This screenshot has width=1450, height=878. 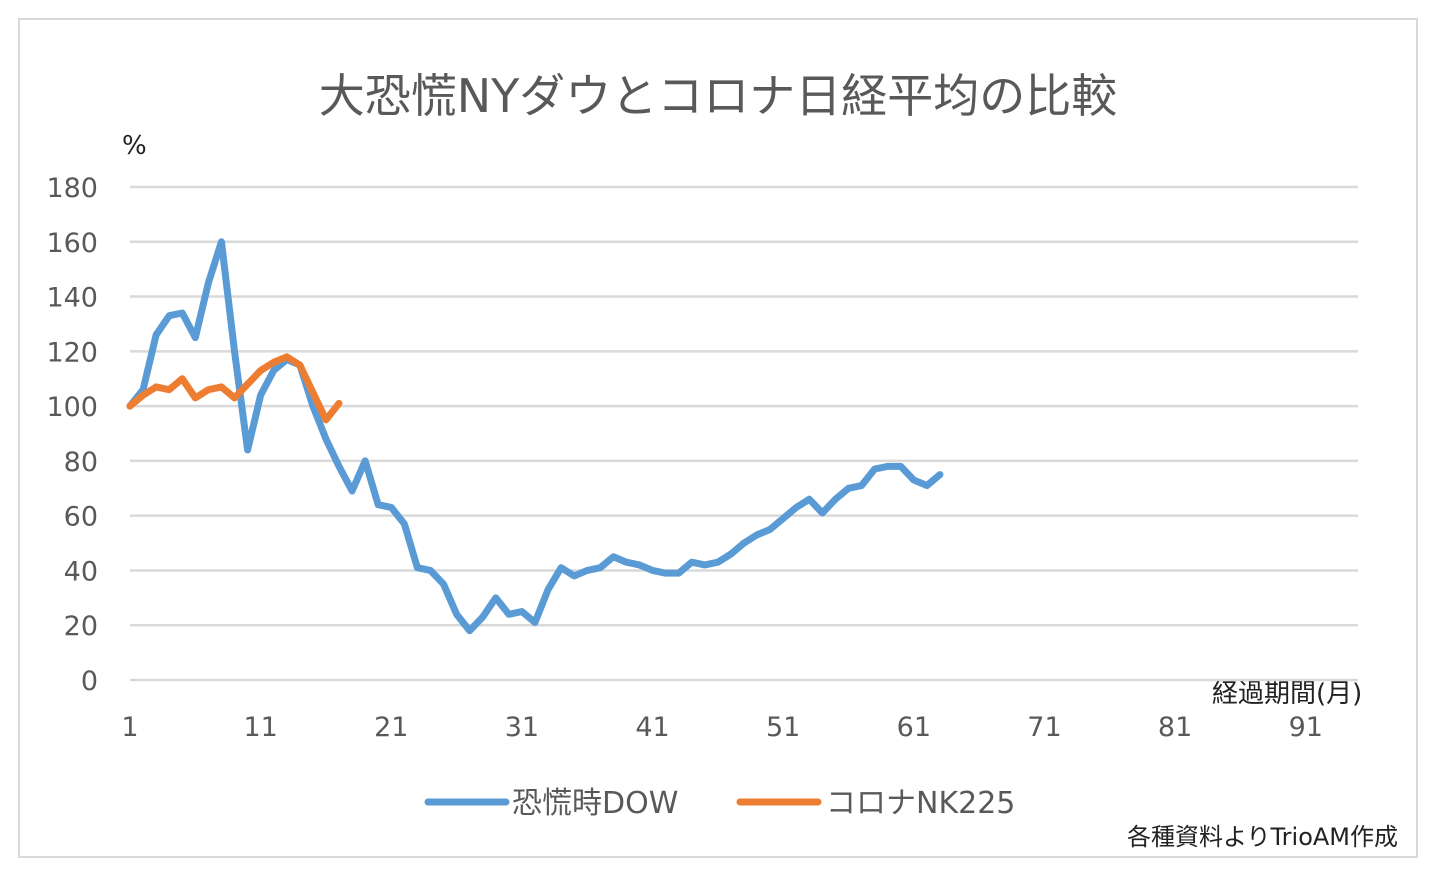 I want to click on y-tick-label: 120, so click(x=72, y=352).